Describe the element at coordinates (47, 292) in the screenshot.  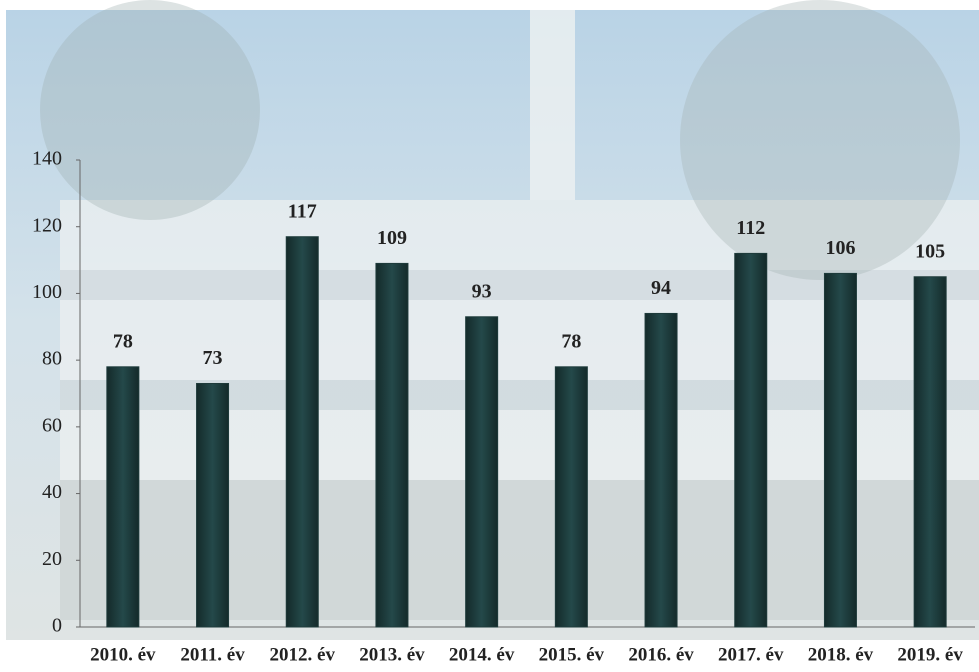
I see `y-tick-label: 100` at that location.